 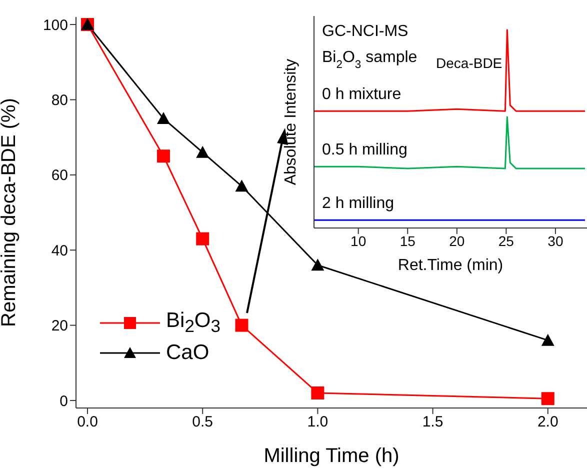 What do you see at coordinates (59, 251) in the screenshot?
I see `y-tick-label: 40` at bounding box center [59, 251].